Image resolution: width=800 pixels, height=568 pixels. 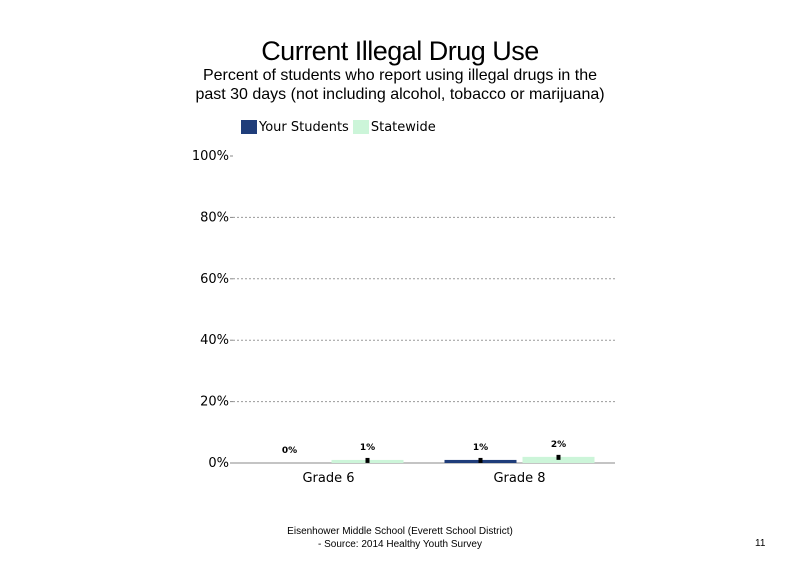 I want to click on x-category-label: Grade 8, so click(x=519, y=478).